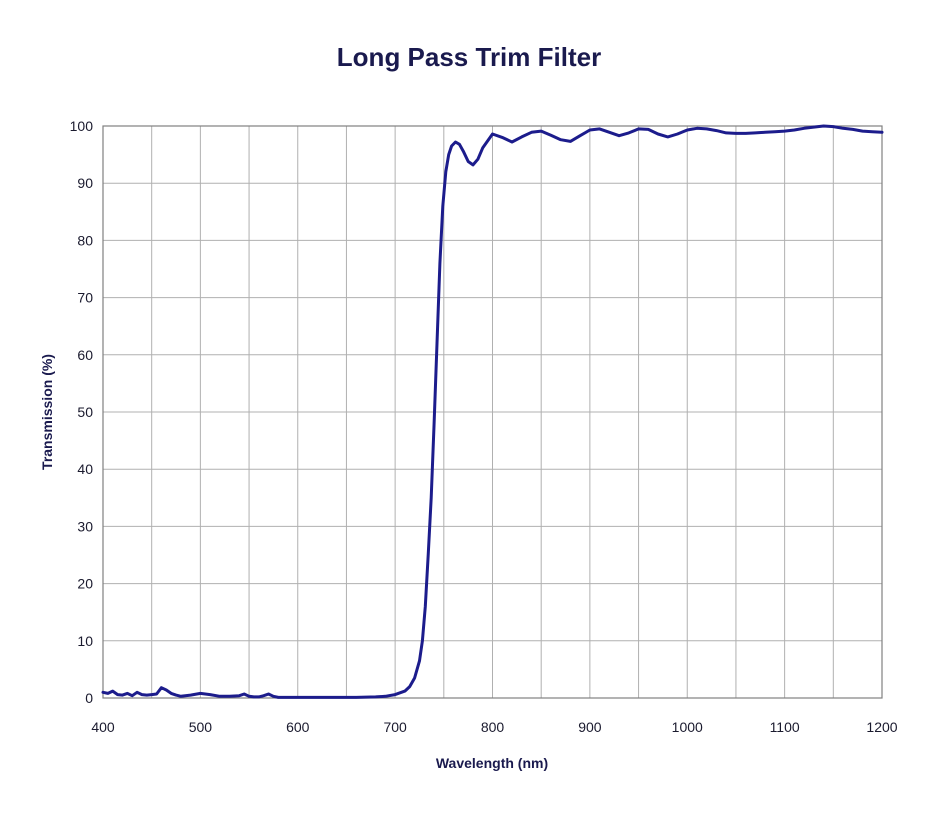  I want to click on x-tick-label: 800, so click(493, 727).